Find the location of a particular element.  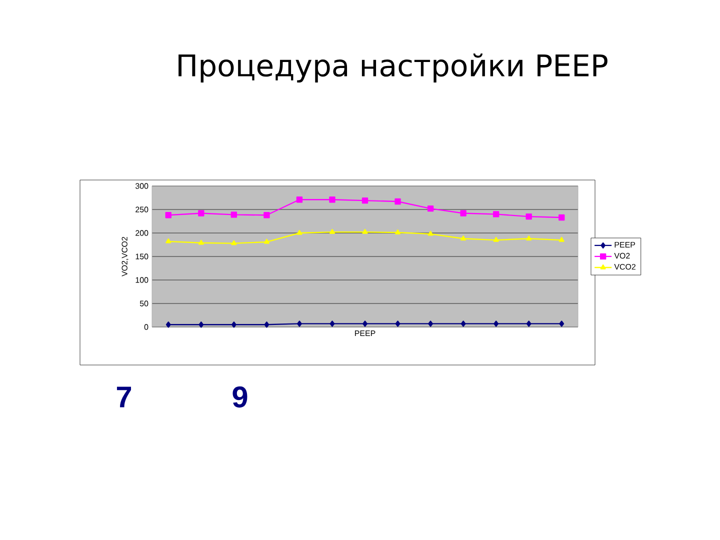

text: 9 is located at coordinates (240, 397).